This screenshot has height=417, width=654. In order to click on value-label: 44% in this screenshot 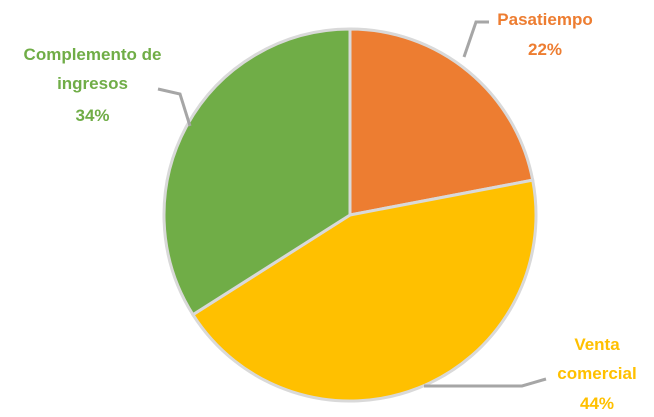, I will do `click(597, 403)`.